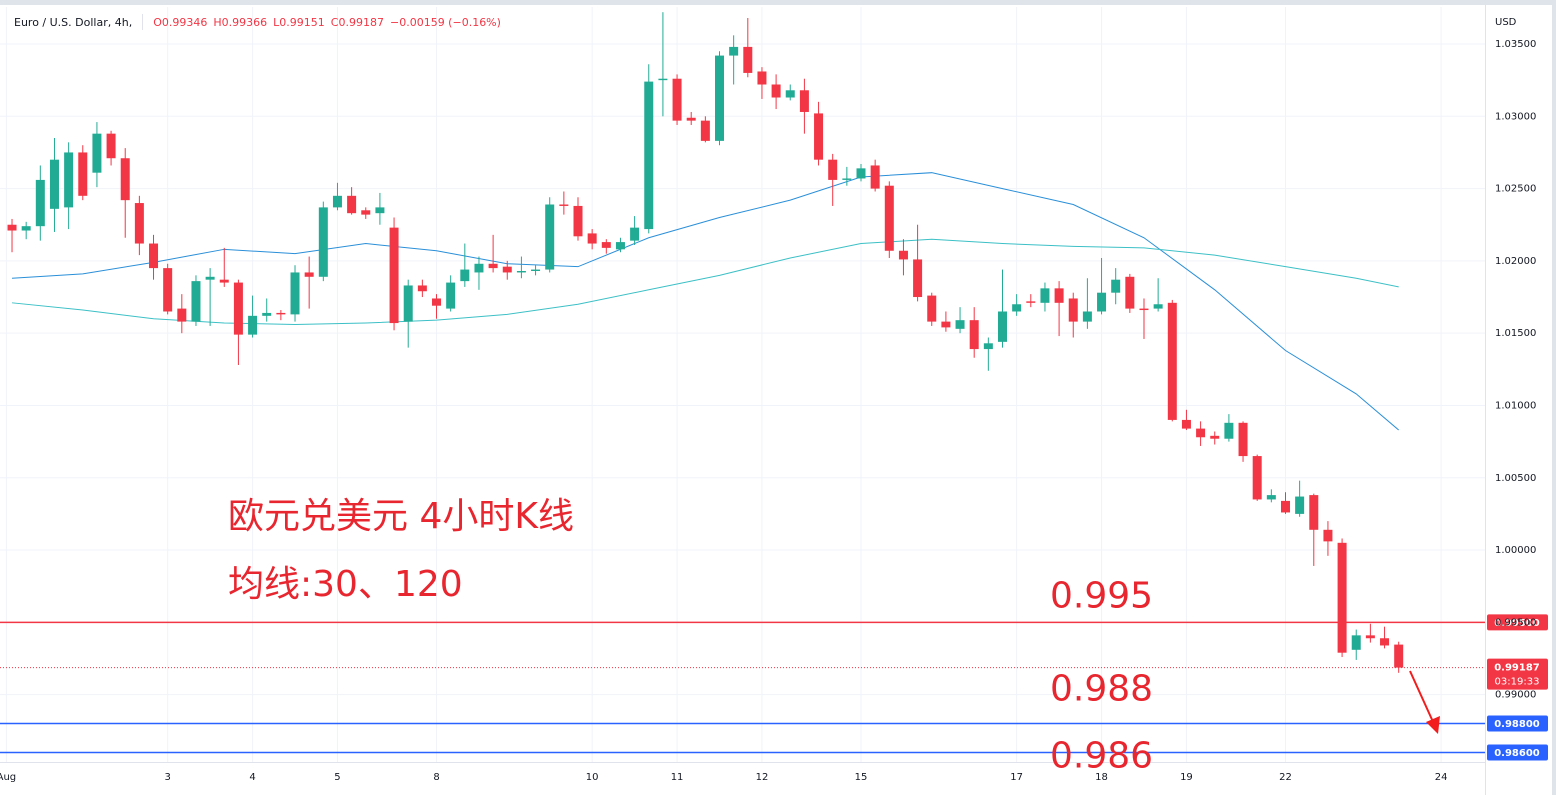  I want to click on y-tick-label: 0.99000, so click(1515, 695).